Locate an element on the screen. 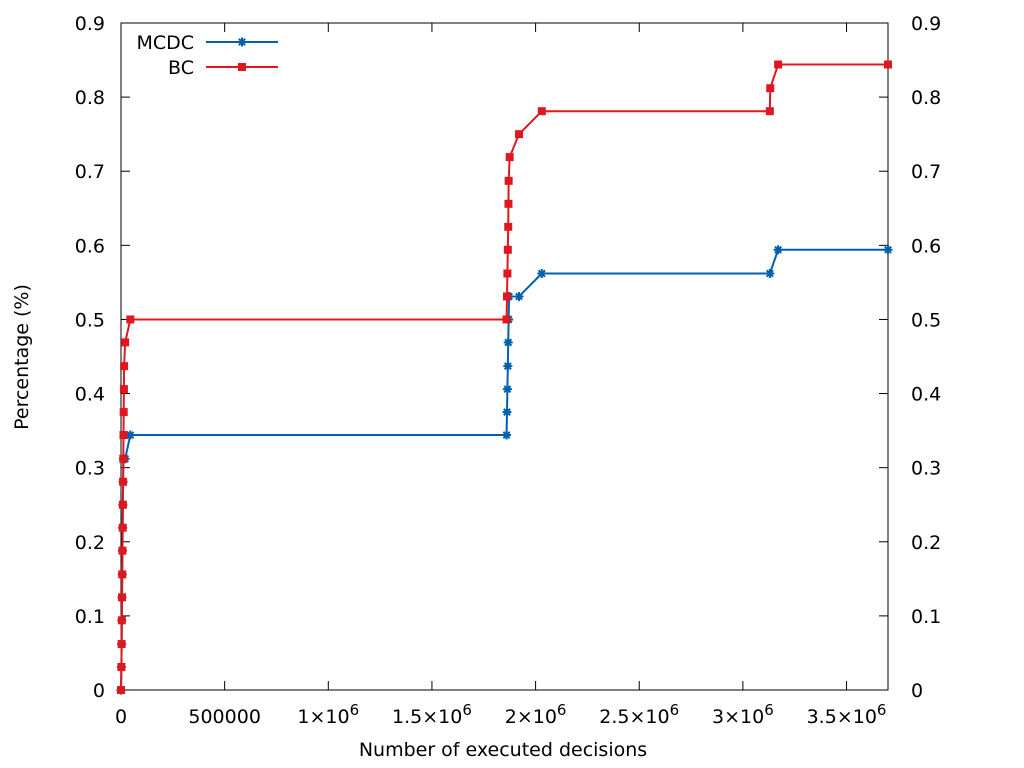 Image resolution: width=1024 pixels, height=768 pixels. x-tick-mantissa: 2 is located at coordinates (511, 717).